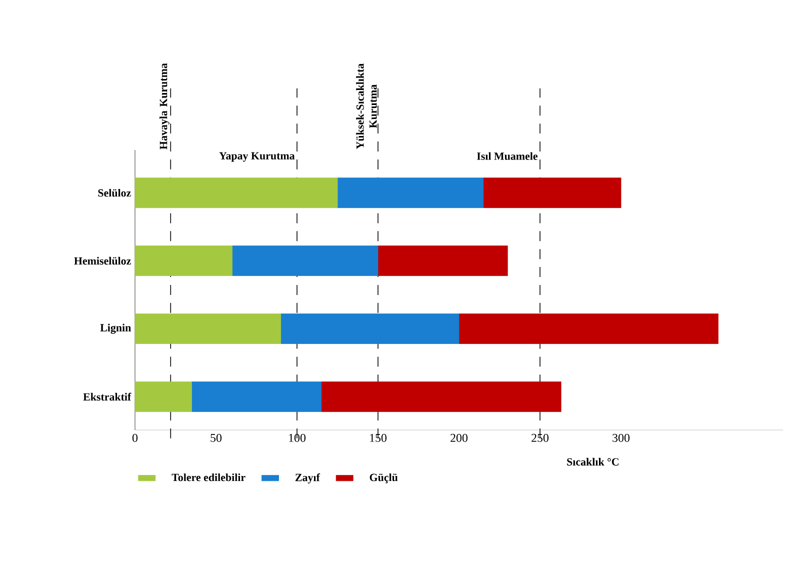  Describe the element at coordinates (378, 438) in the screenshot. I see `x-tick-label: 150` at that location.